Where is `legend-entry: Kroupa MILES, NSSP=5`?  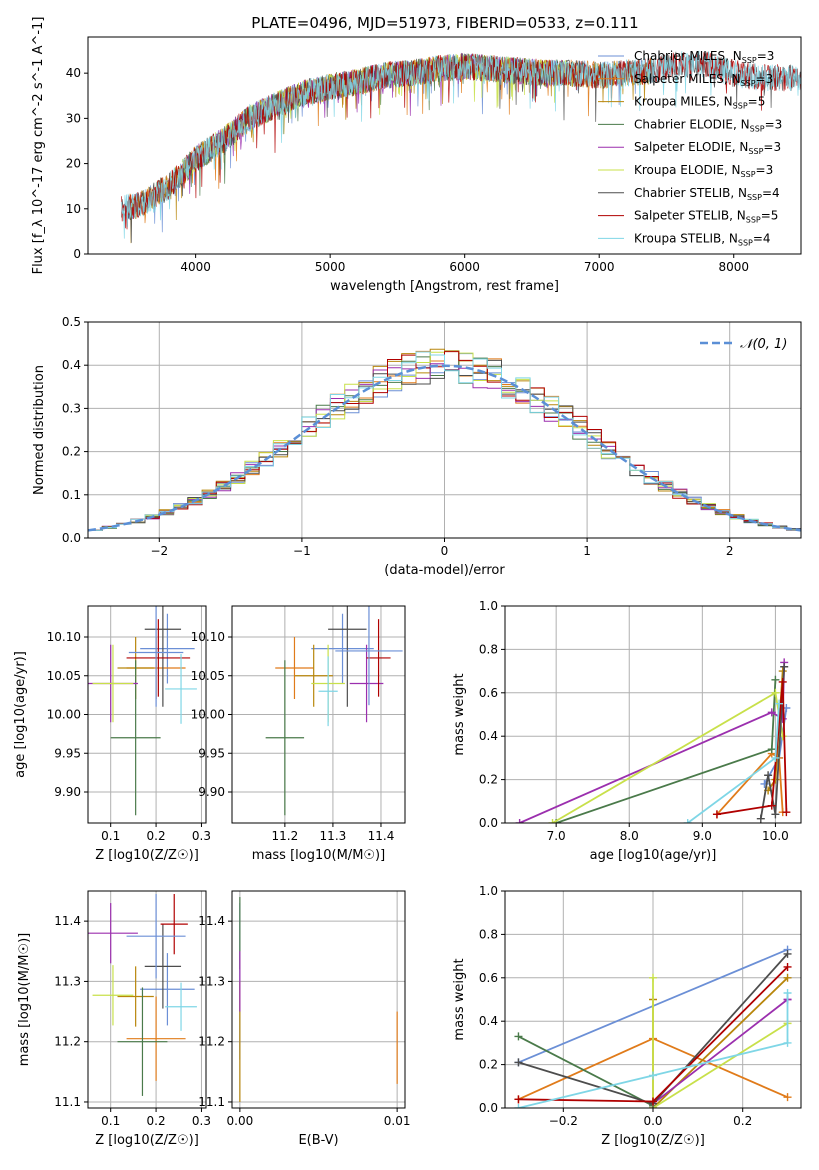 legend-entry: Kroupa MILES, NSSP=5 is located at coordinates (699, 103).